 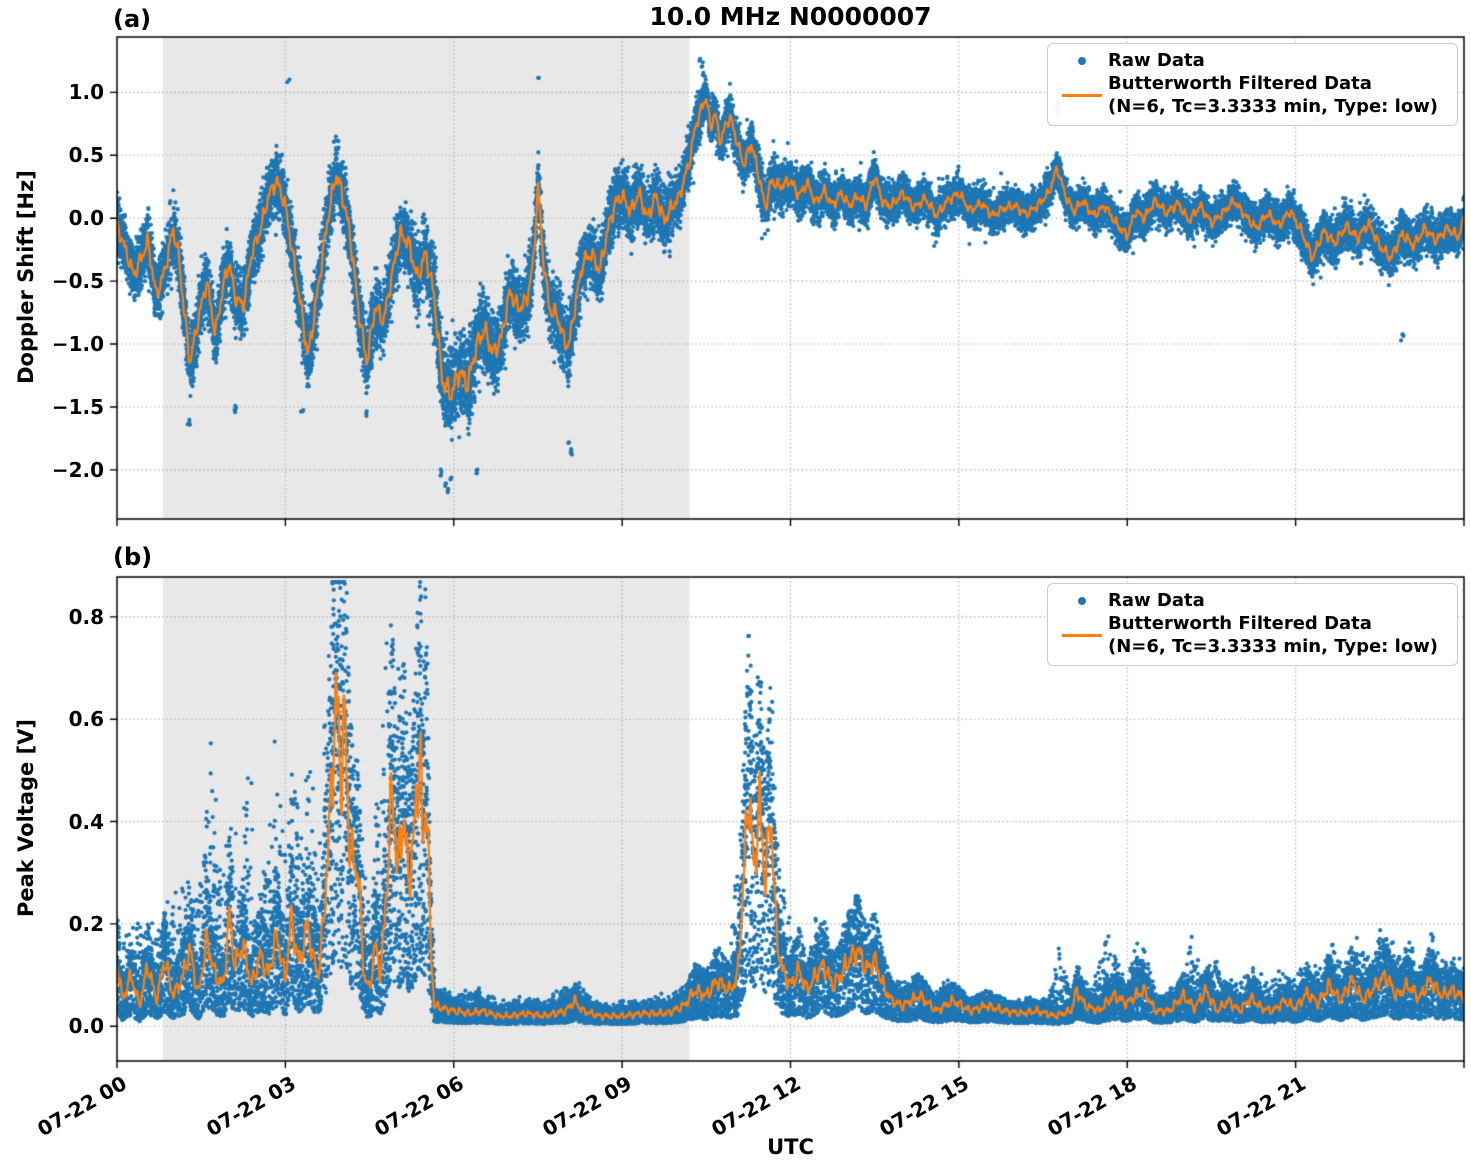 What do you see at coordinates (77, 281) in the screenshot?
I see `y-tick-label: −0.5` at bounding box center [77, 281].